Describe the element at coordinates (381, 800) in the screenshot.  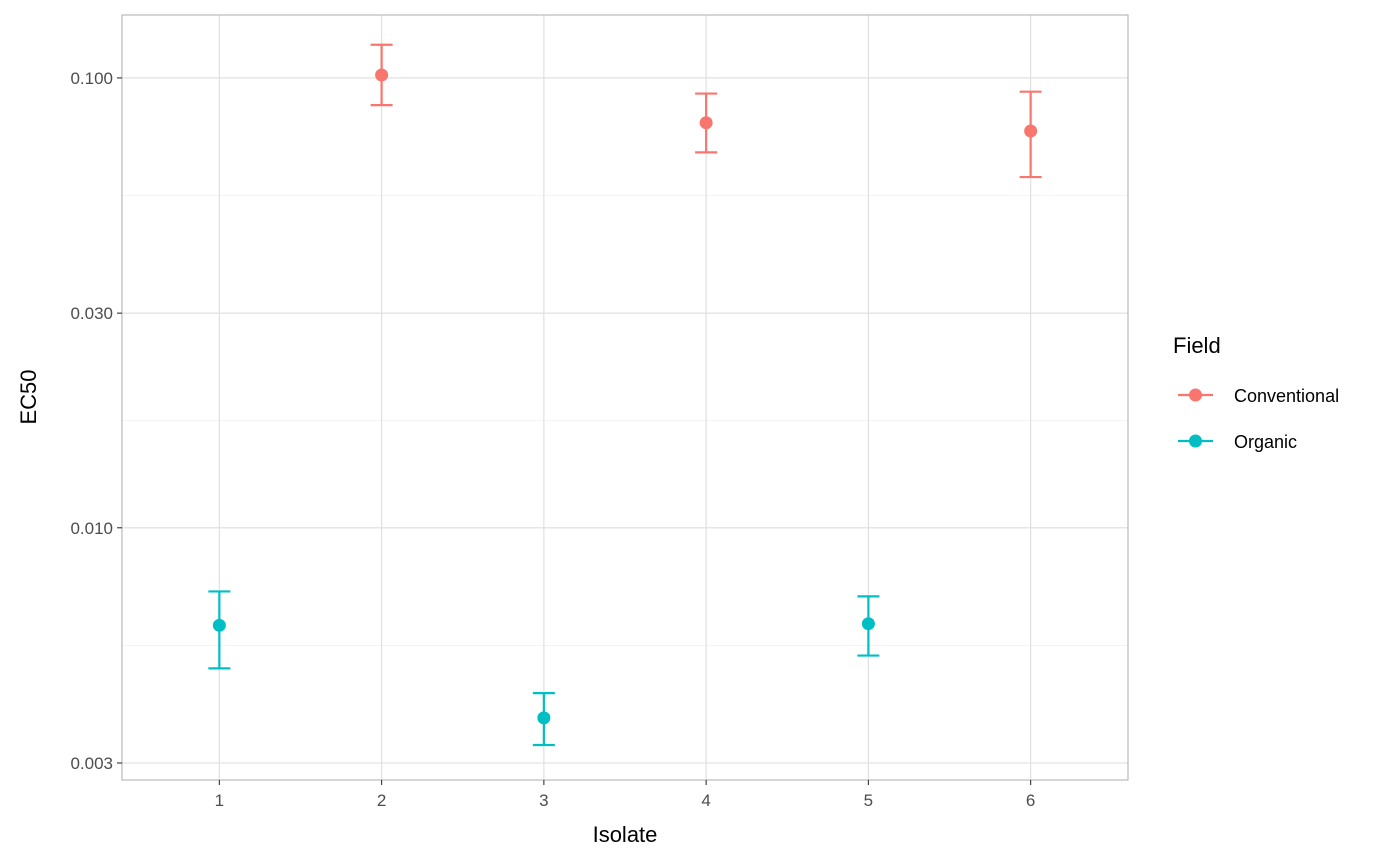
I see `x-tick-label: 2` at that location.